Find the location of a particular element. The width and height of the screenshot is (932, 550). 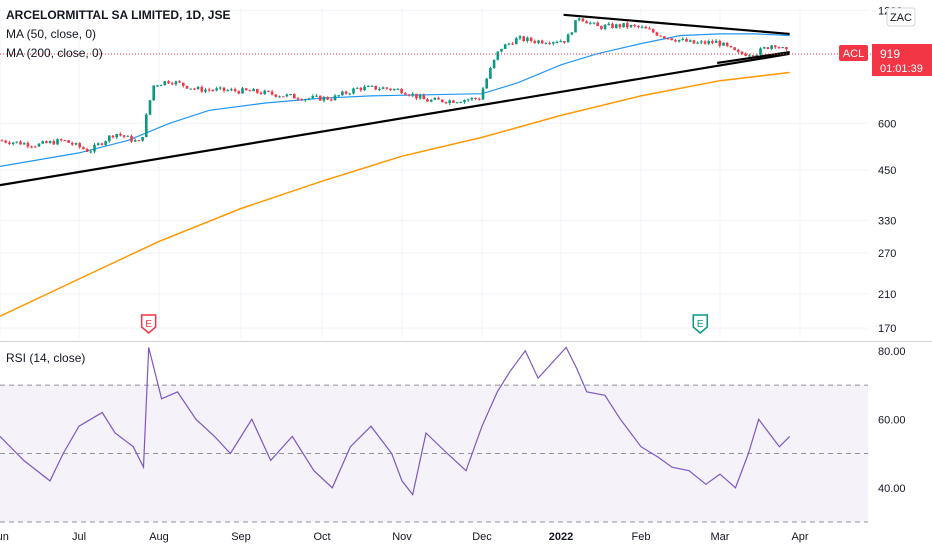

bar-countdown: 01:01:39 is located at coordinates (901, 69).